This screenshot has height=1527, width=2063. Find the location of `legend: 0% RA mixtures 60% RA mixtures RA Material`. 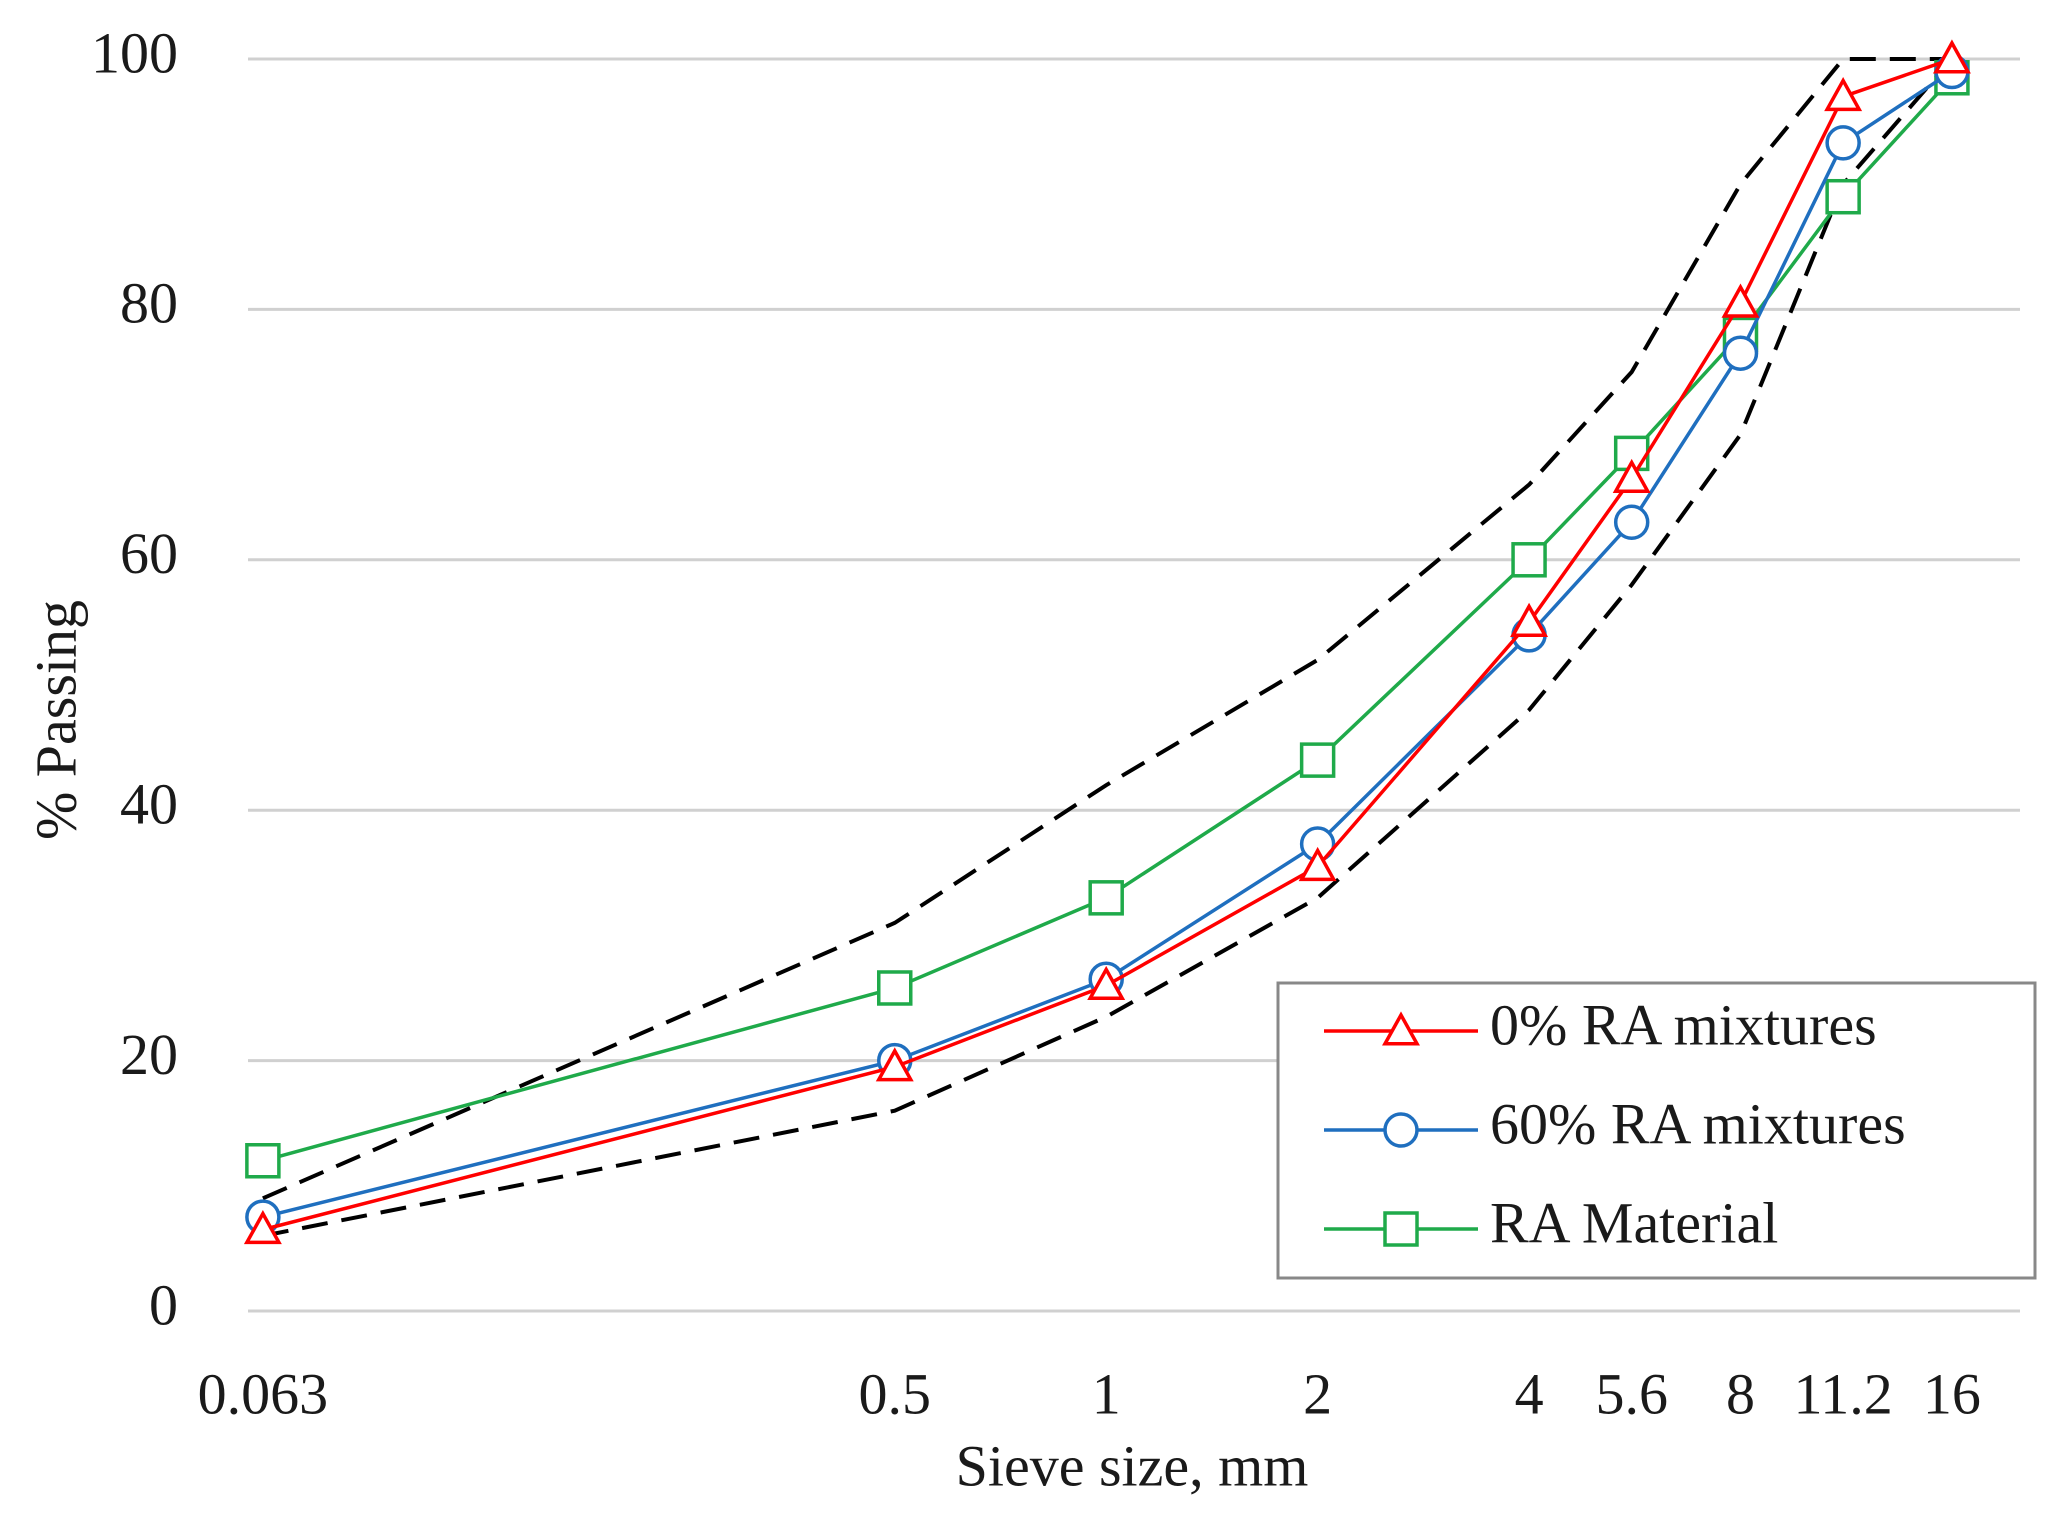

legend: 0% RA mixtures 60% RA mixtures RA Material is located at coordinates (1656, 1130).